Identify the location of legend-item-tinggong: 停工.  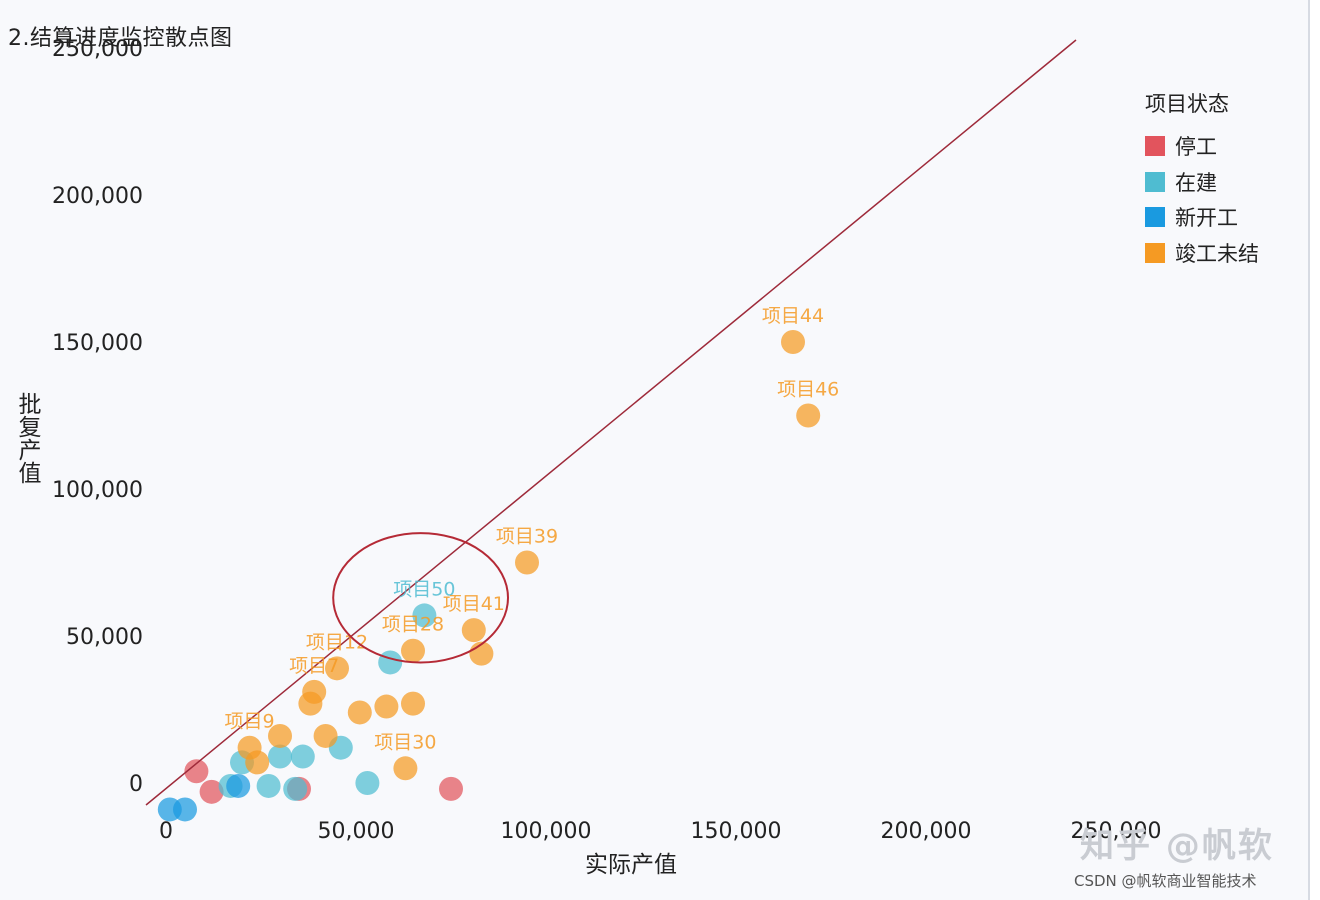
(1181, 146).